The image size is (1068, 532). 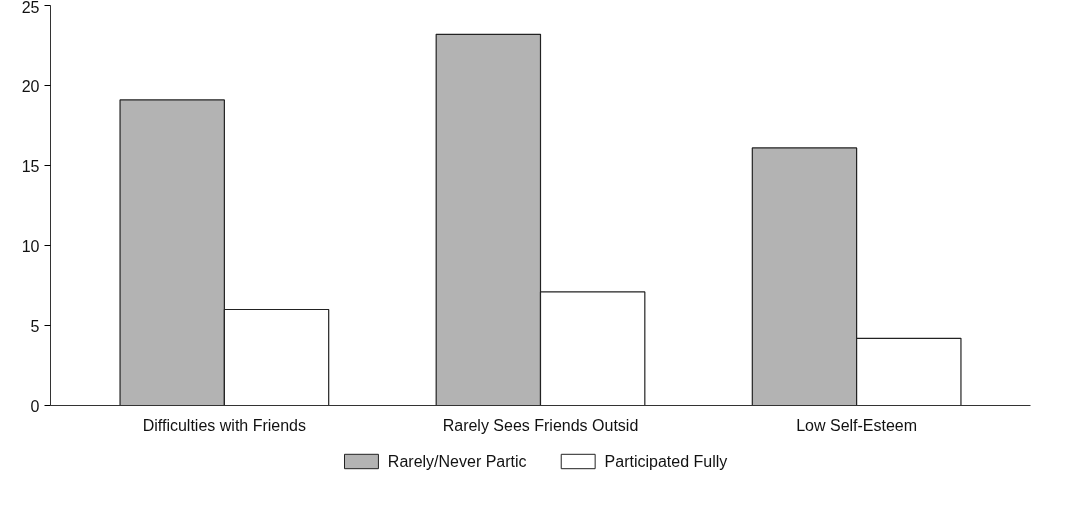 What do you see at coordinates (30, 166) in the screenshot?
I see `y-tick-label: 15` at bounding box center [30, 166].